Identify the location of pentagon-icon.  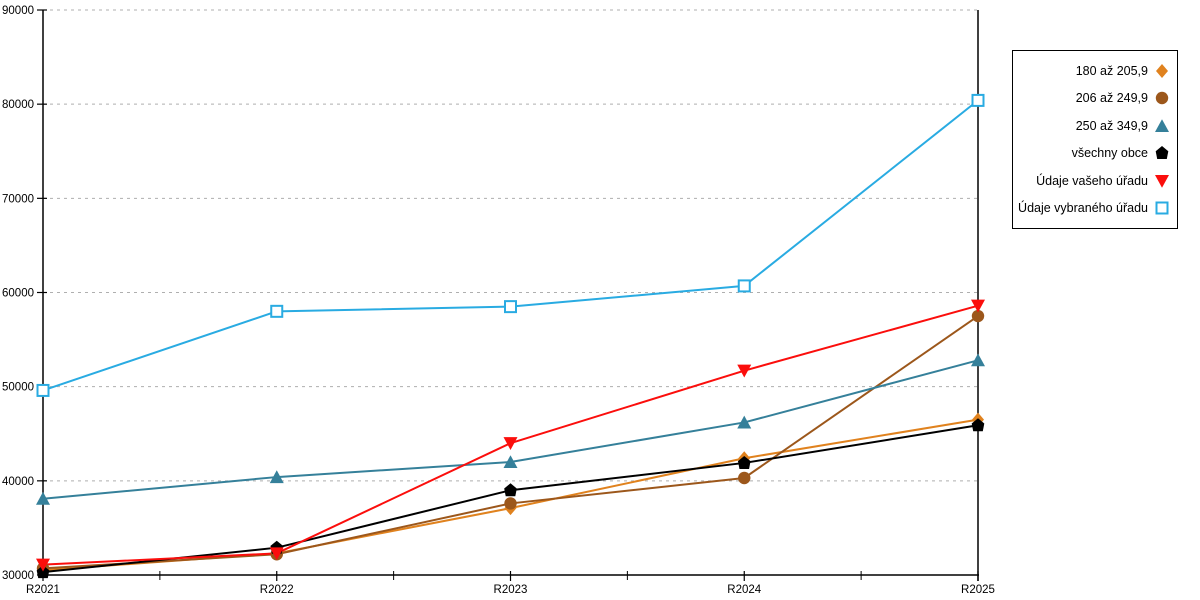
(1162, 153).